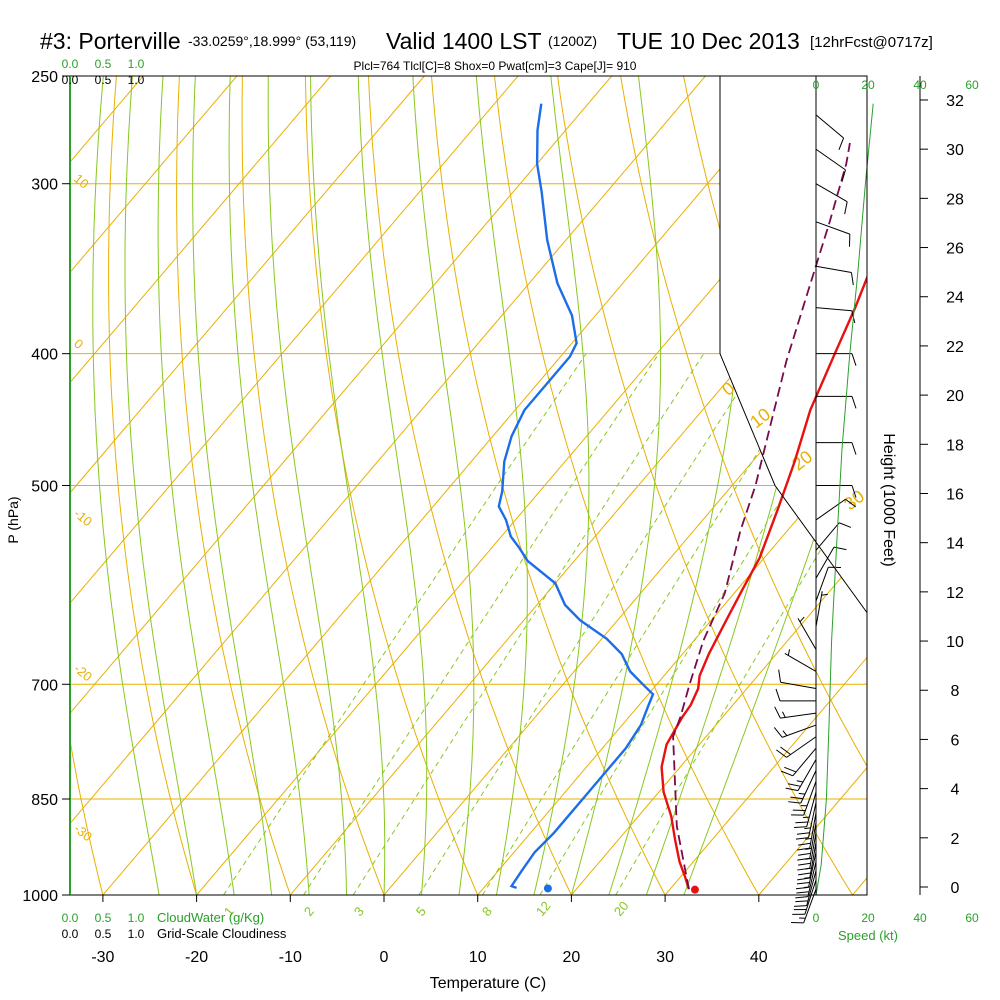 This screenshot has height=1000, width=1000. Describe the element at coordinates (665, 957) in the screenshot. I see `x-tick-label: 30` at that location.